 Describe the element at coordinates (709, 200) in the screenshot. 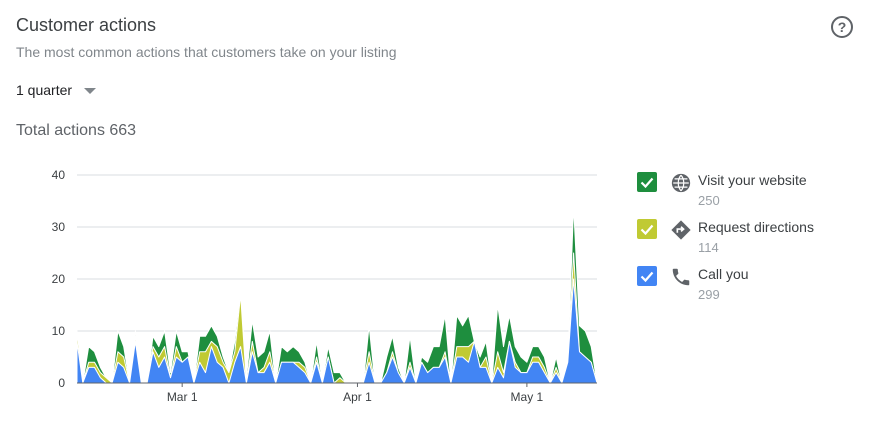

I see `legend-count-website: 250` at that location.